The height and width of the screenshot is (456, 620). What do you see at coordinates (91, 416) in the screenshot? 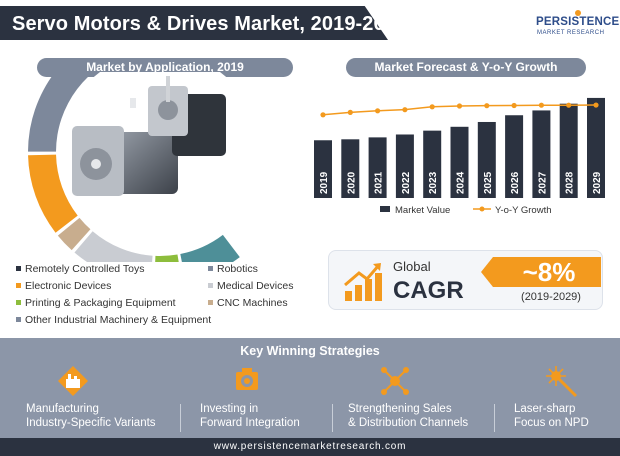
I see `strategy-text: Manufacturing Industry-Specific Variants` at bounding box center [91, 416].